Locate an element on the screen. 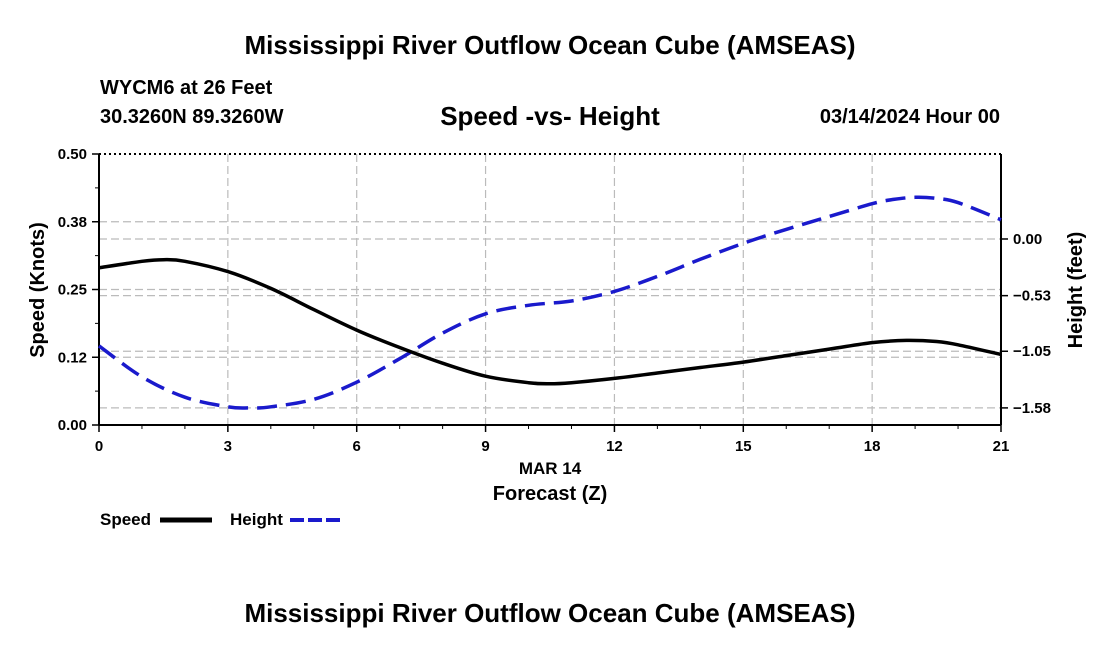 Image resolution: width=1100 pixels, height=650 pixels. y-tick-label: 0.50 is located at coordinates (72, 154).